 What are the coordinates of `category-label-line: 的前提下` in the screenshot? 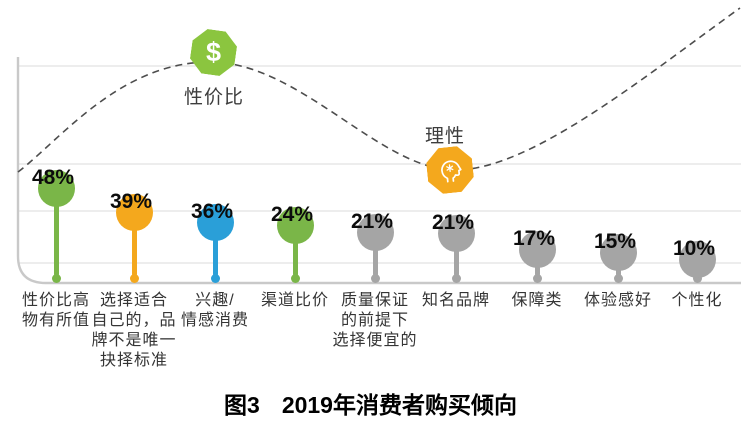 It's located at (374, 320).